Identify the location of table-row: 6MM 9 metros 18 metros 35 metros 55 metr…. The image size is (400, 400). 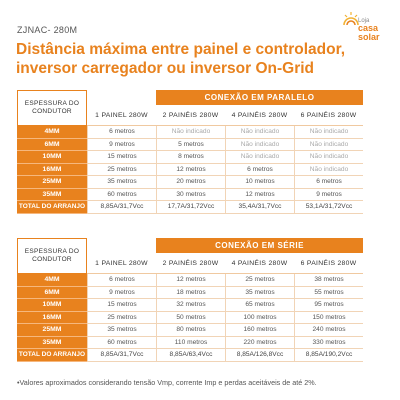
(190, 292).